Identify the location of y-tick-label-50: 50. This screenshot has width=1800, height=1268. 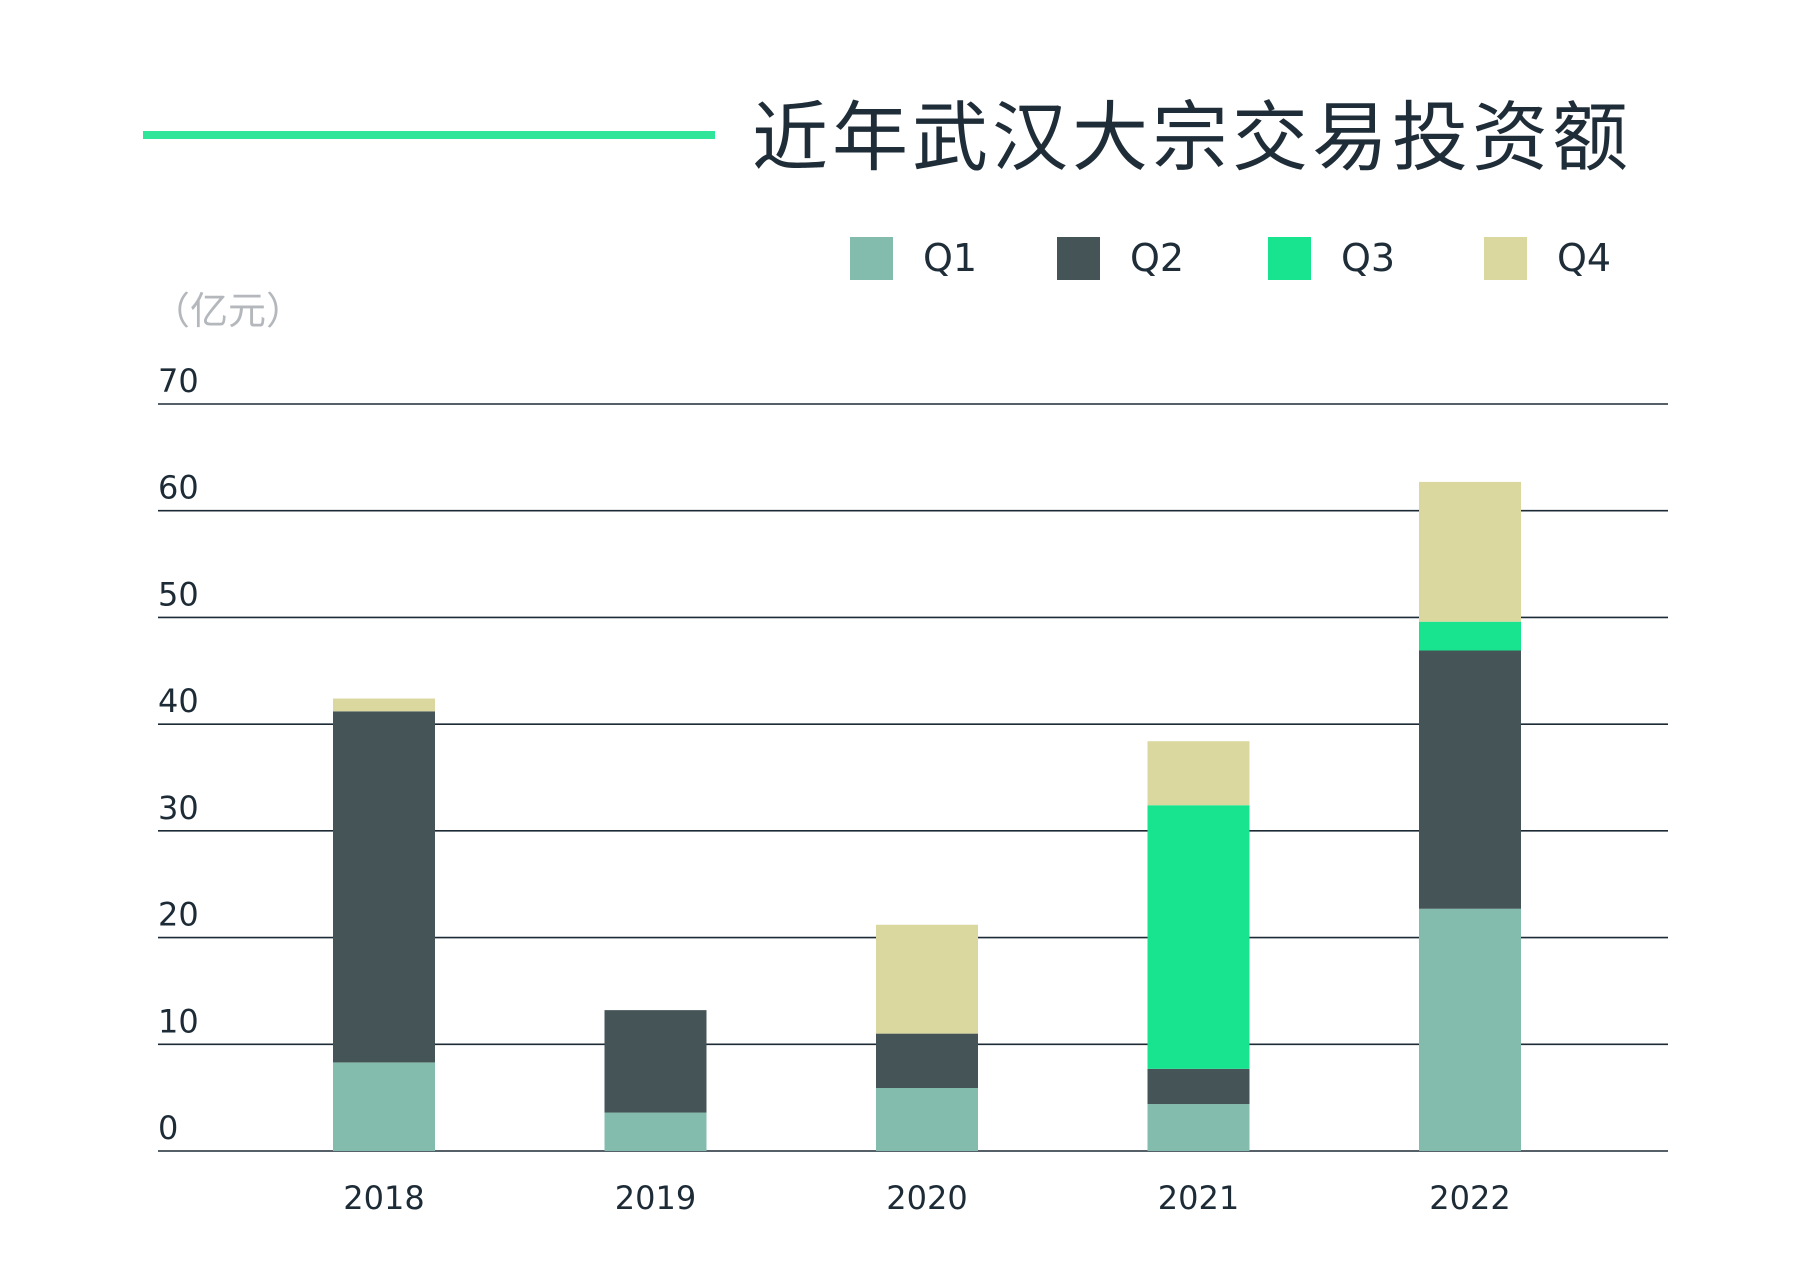
(178, 594).